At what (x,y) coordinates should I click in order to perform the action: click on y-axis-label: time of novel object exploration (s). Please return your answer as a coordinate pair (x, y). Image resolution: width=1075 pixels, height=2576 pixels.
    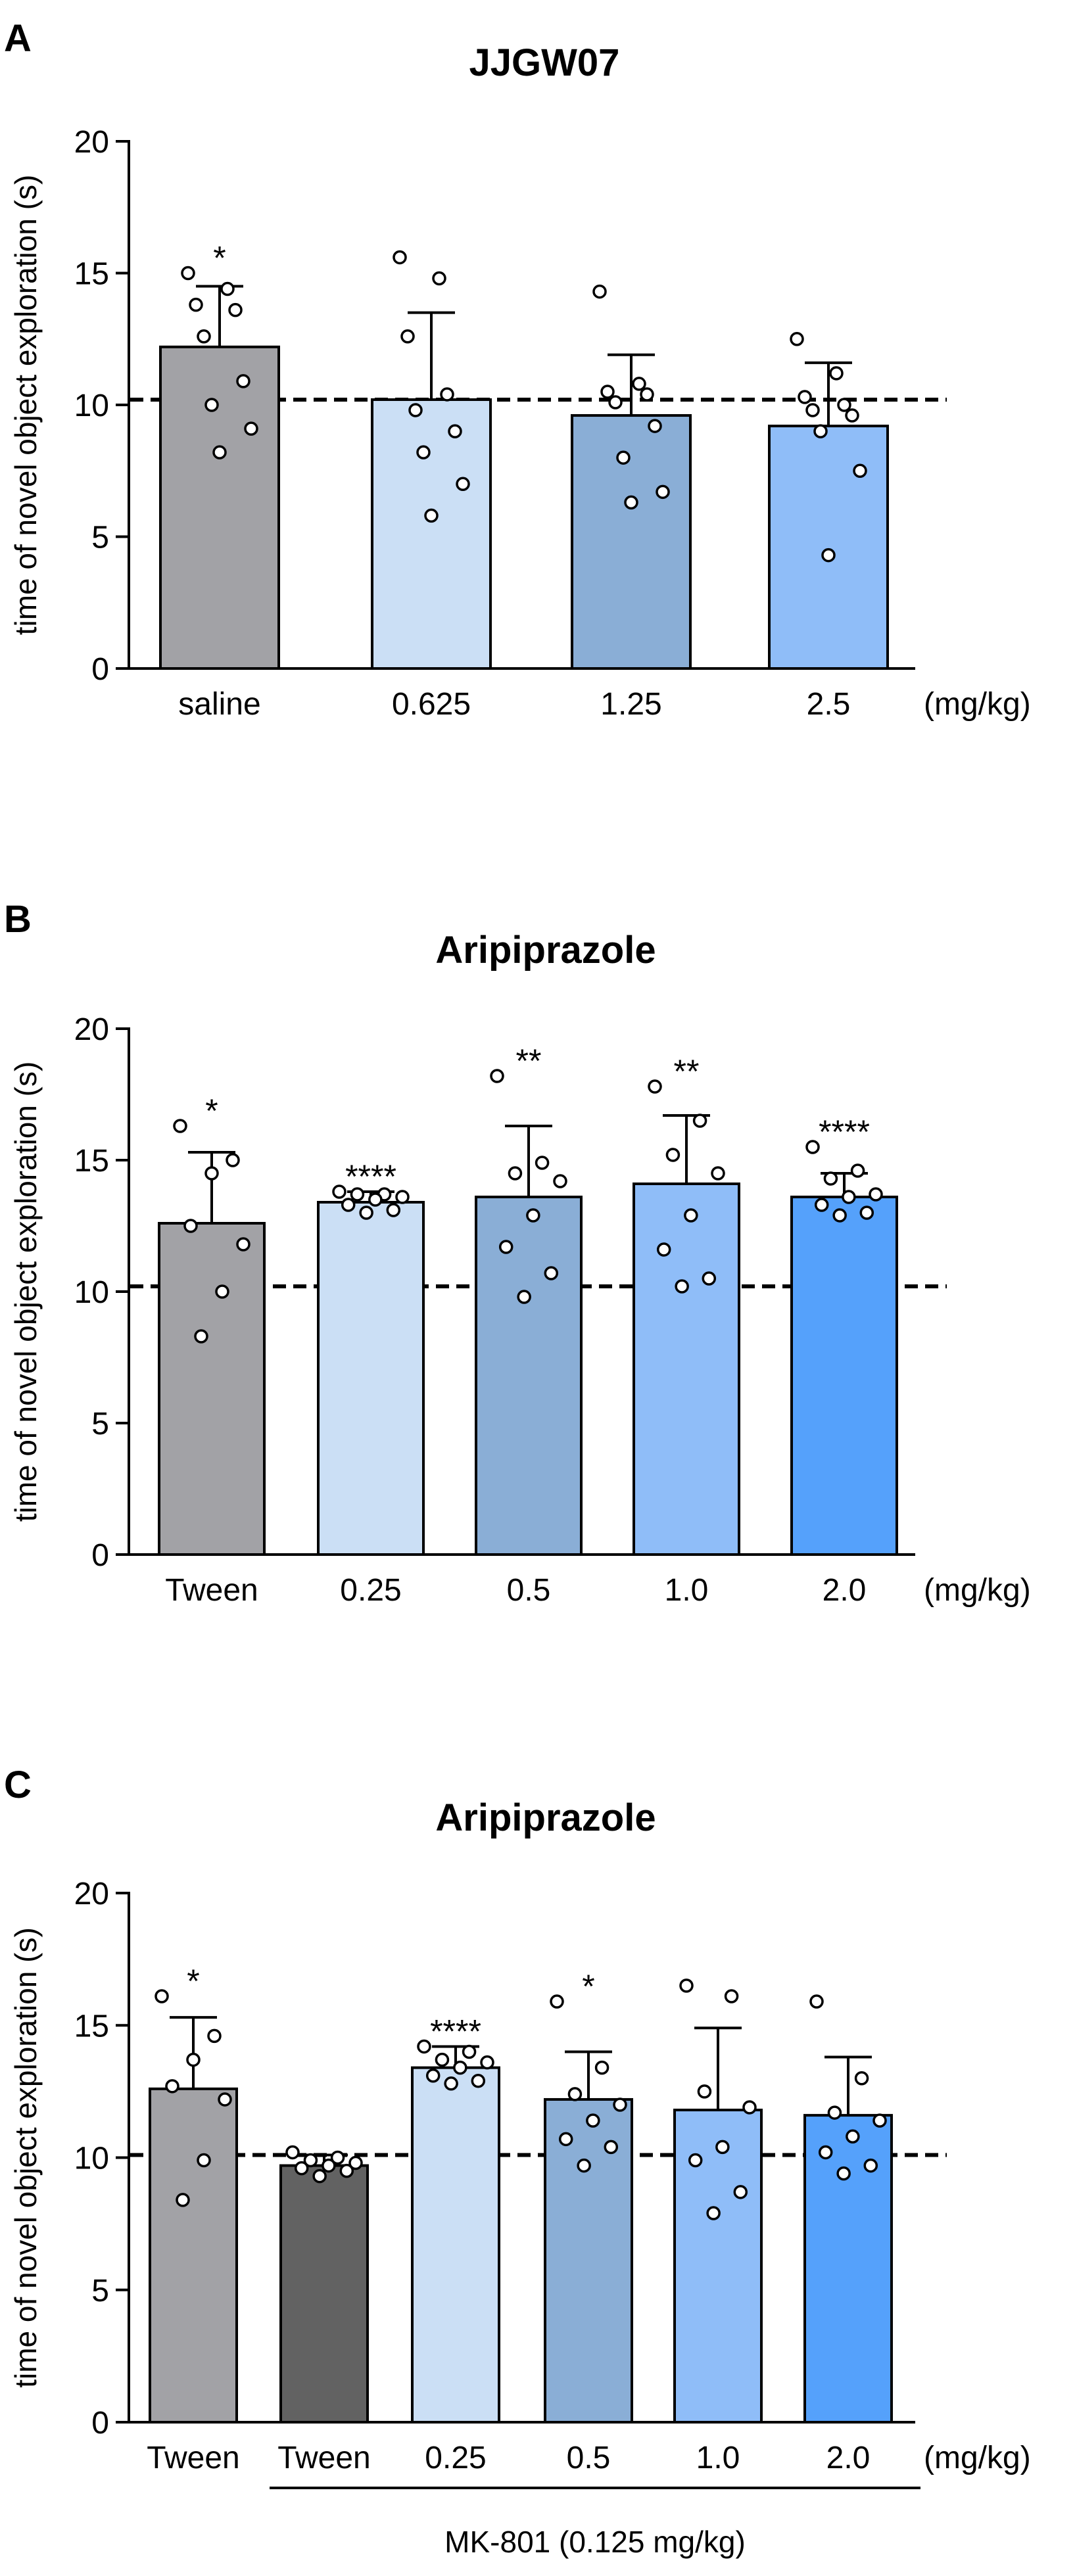
    Looking at the image, I should click on (26, 406).